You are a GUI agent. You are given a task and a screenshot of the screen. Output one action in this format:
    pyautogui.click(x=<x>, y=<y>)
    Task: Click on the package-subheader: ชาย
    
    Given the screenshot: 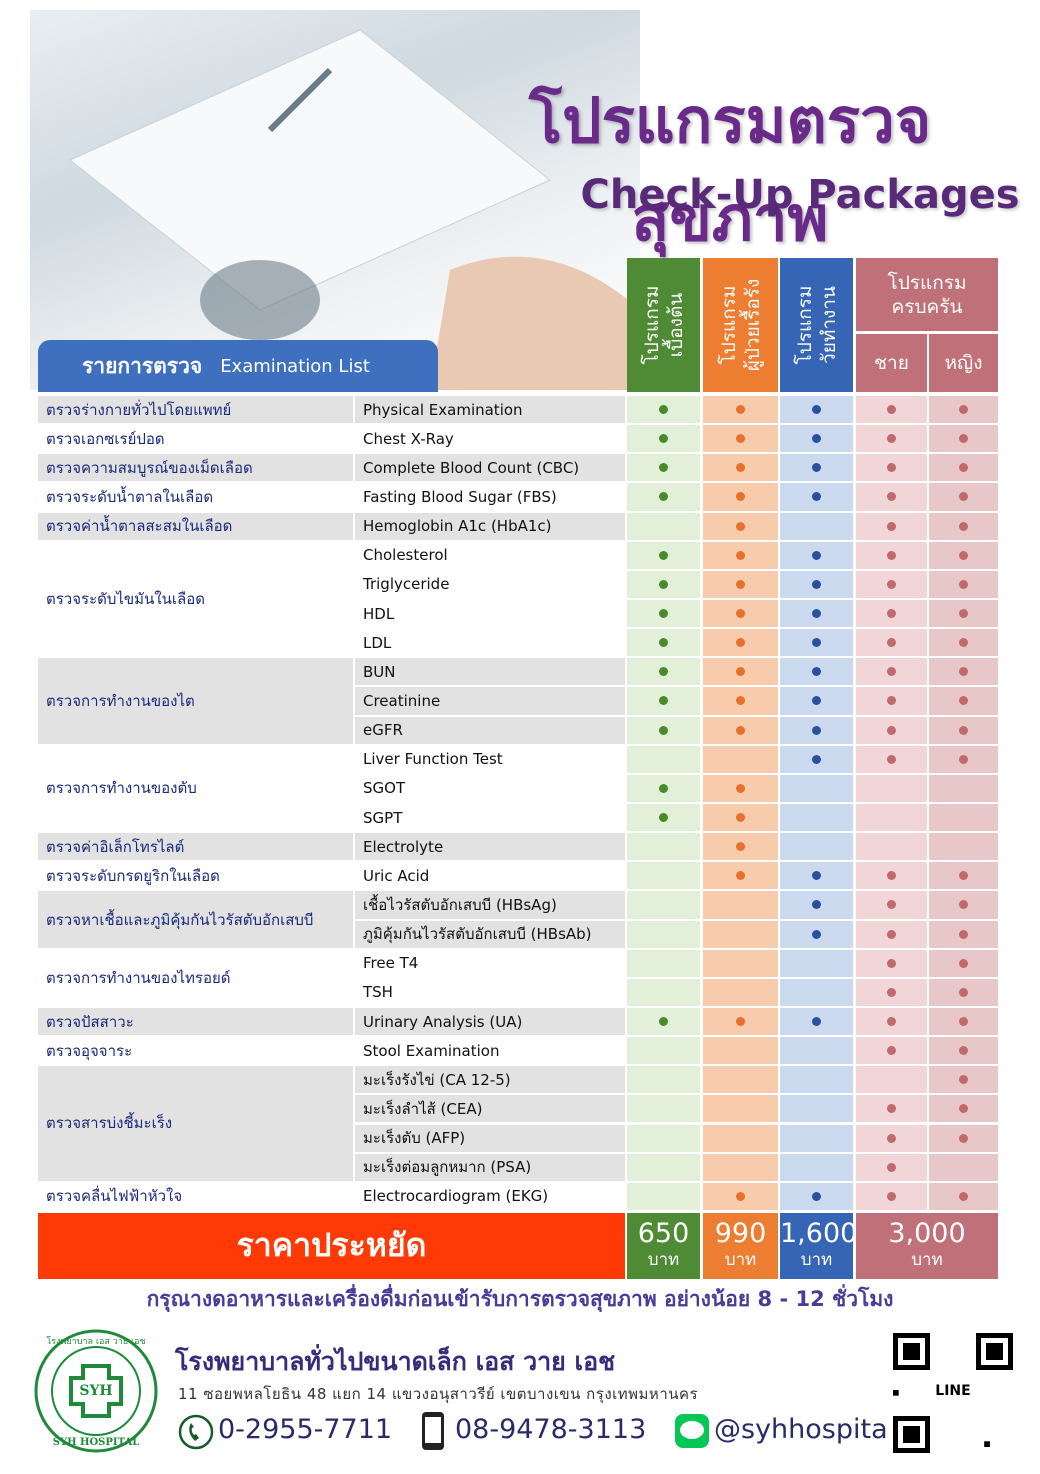 What is the action you would take?
    pyautogui.click(x=891, y=363)
    